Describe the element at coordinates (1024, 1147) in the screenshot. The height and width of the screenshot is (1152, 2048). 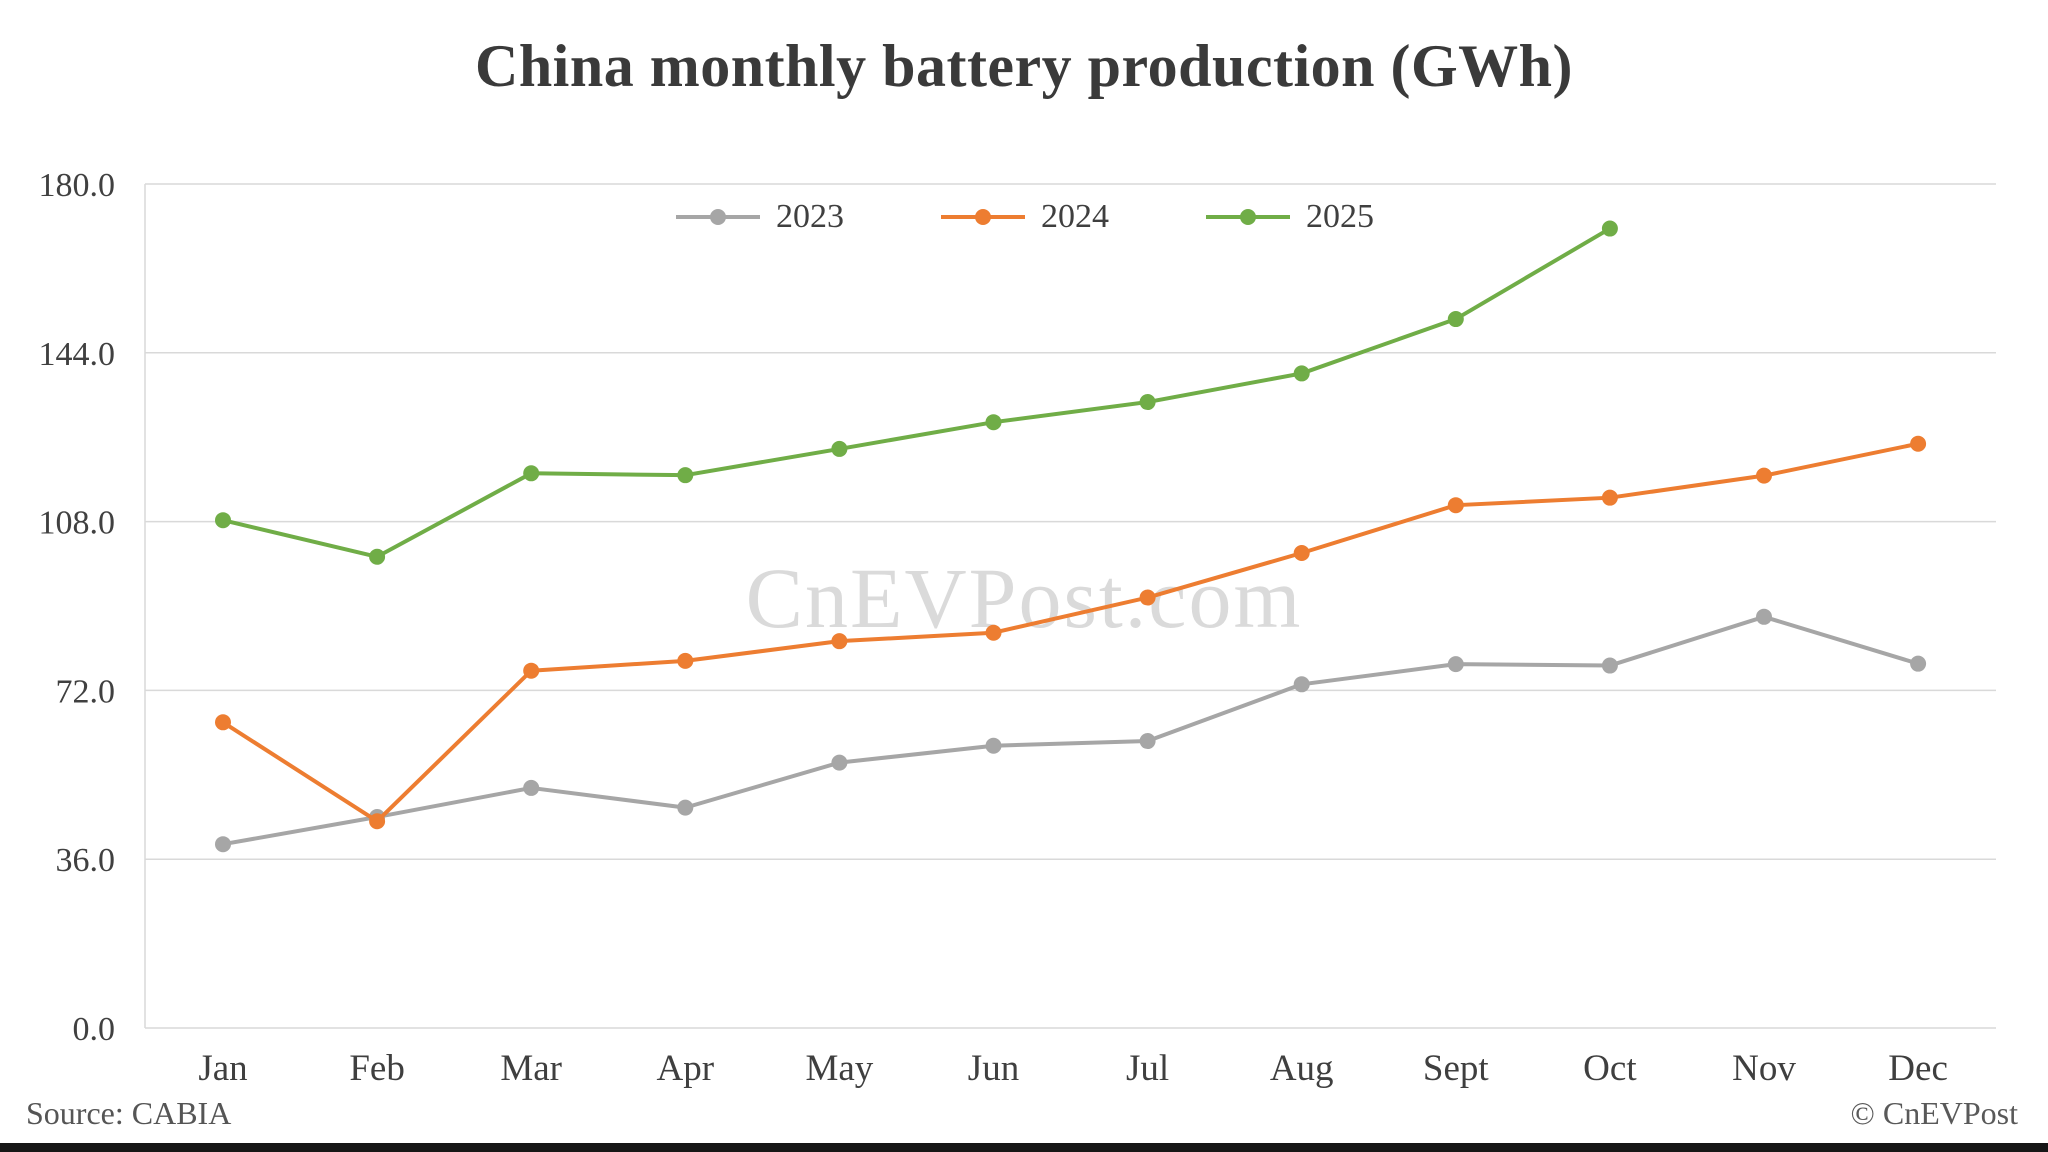
I see `bottom-bar` at that location.